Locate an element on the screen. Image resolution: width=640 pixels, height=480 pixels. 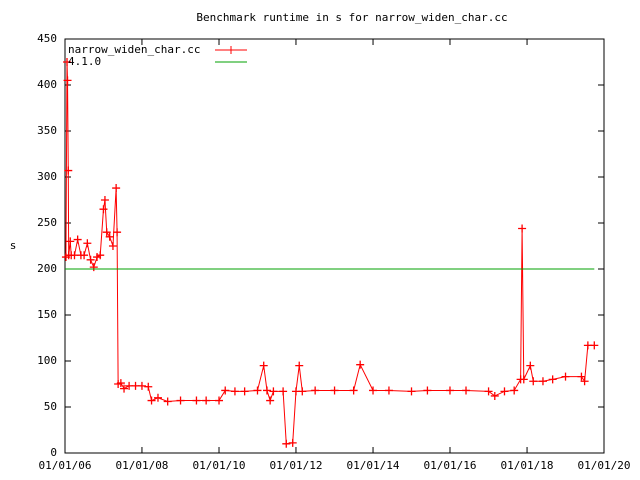
x-tick-label: 01/01/06 is located at coordinates (65, 465).